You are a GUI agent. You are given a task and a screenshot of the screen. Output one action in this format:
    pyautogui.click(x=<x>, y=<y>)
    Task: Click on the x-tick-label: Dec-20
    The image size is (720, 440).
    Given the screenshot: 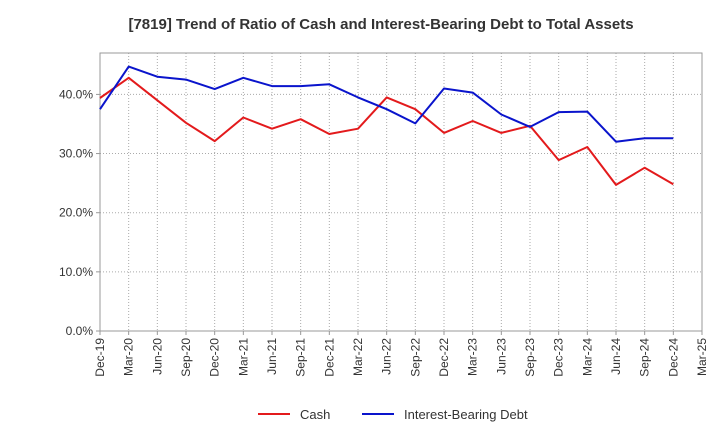 What is the action you would take?
    pyautogui.click(x=215, y=357)
    